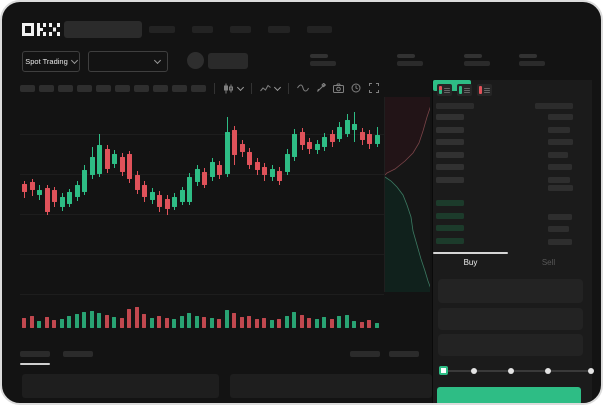  What do you see at coordinates (41, 29) in the screenshot?
I see `okx-logo` at bounding box center [41, 29].